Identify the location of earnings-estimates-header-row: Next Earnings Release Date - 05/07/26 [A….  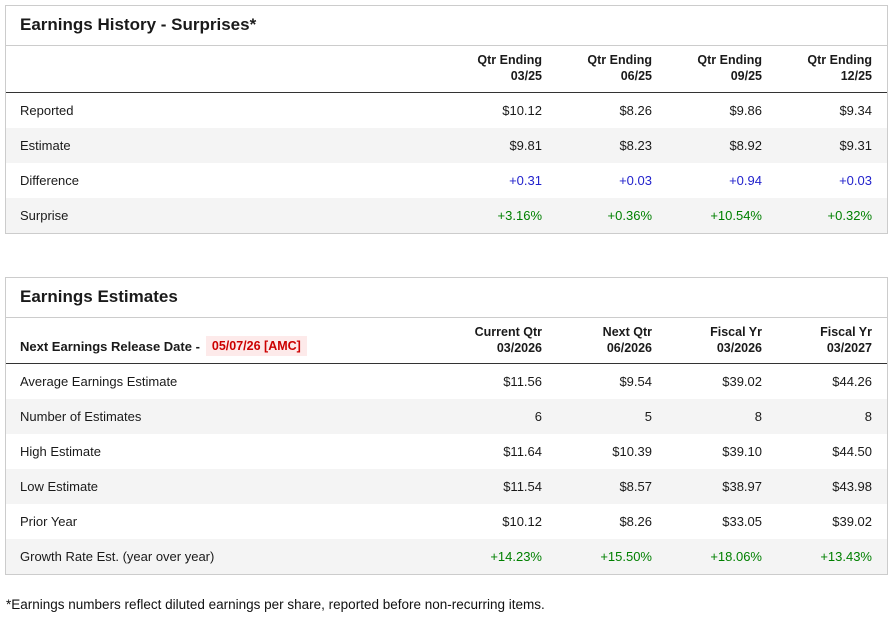
(446, 341).